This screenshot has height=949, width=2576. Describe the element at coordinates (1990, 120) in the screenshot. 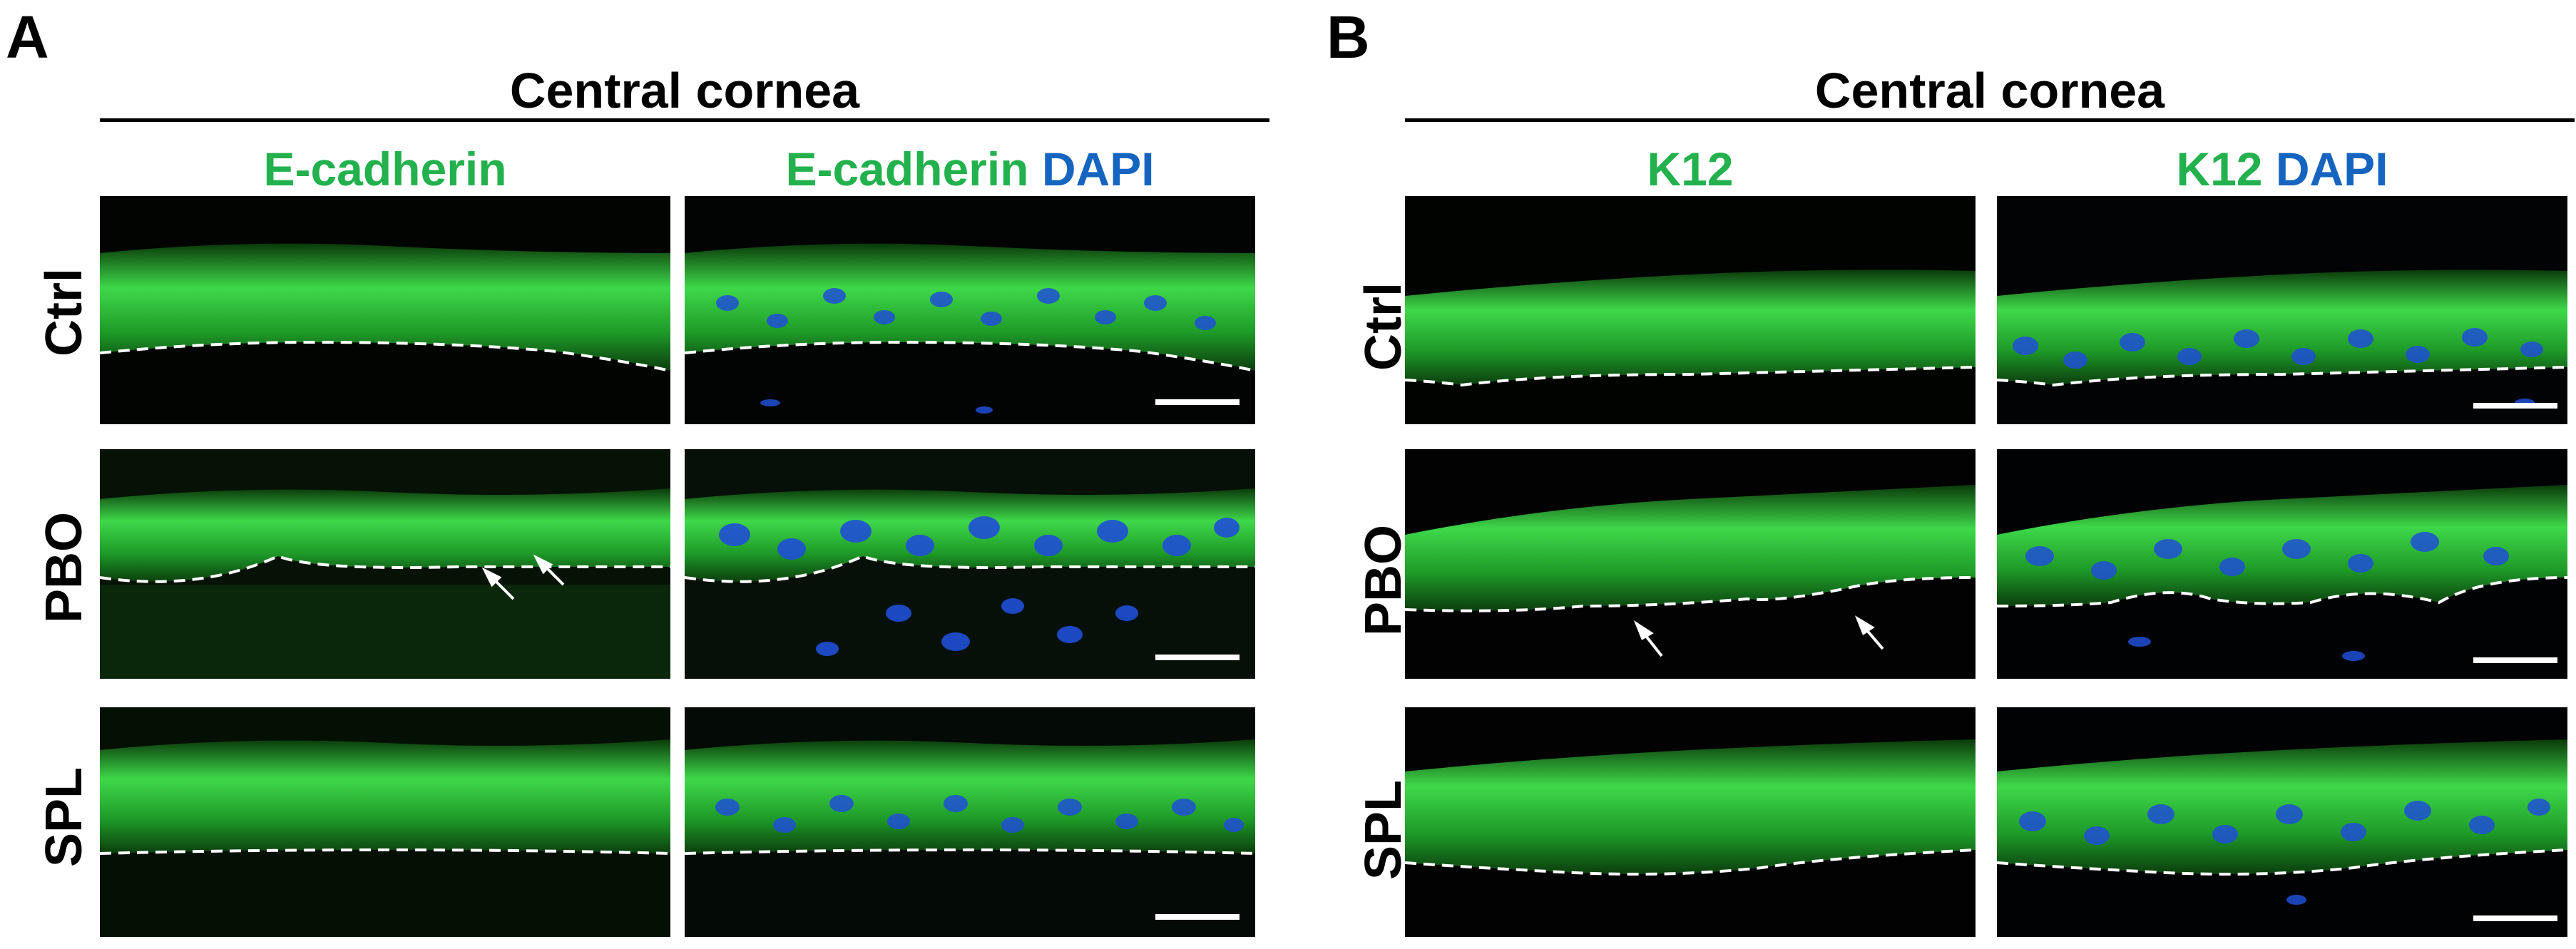

I see `panel-b-title-rule` at that location.